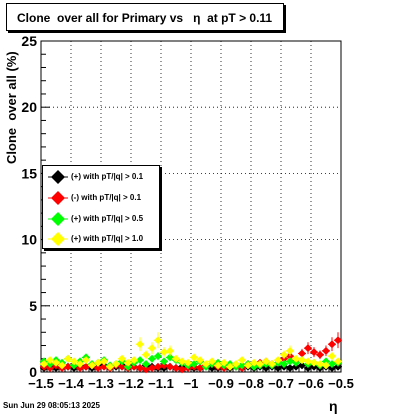 The image size is (400, 414). Describe the element at coordinates (106, 197) in the screenshot. I see `legend-label: (-) with pT/|q| > 0.1` at that location.